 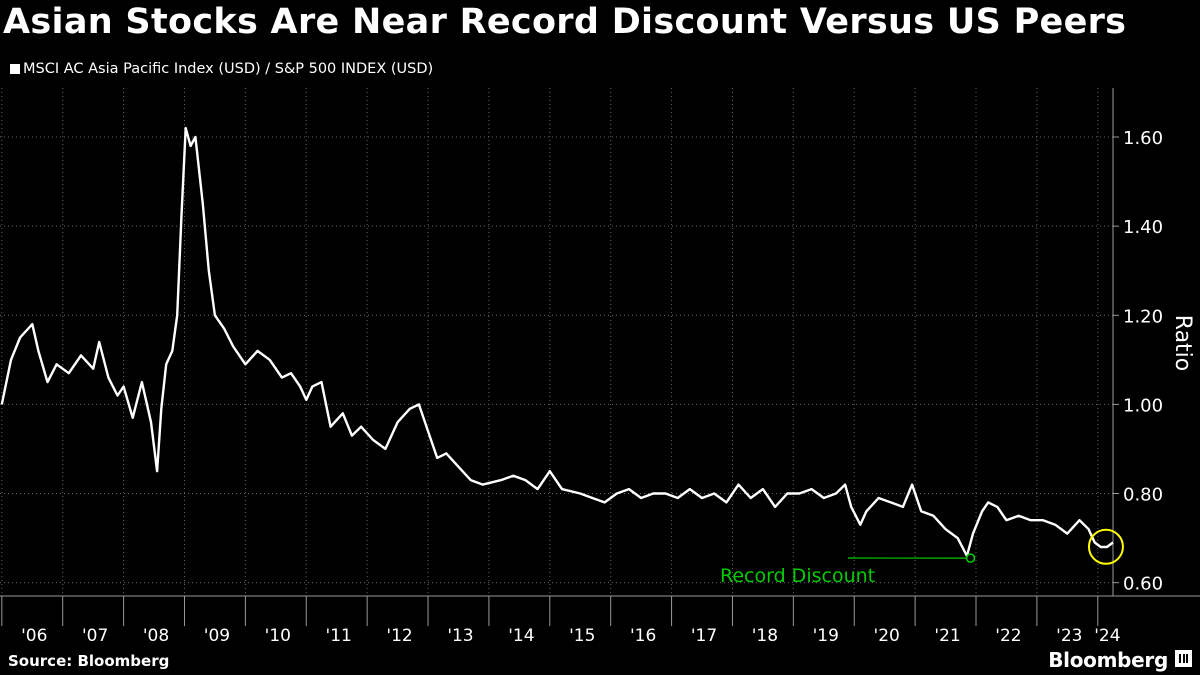 I want to click on x-tick-label: '15, so click(x=582, y=636).